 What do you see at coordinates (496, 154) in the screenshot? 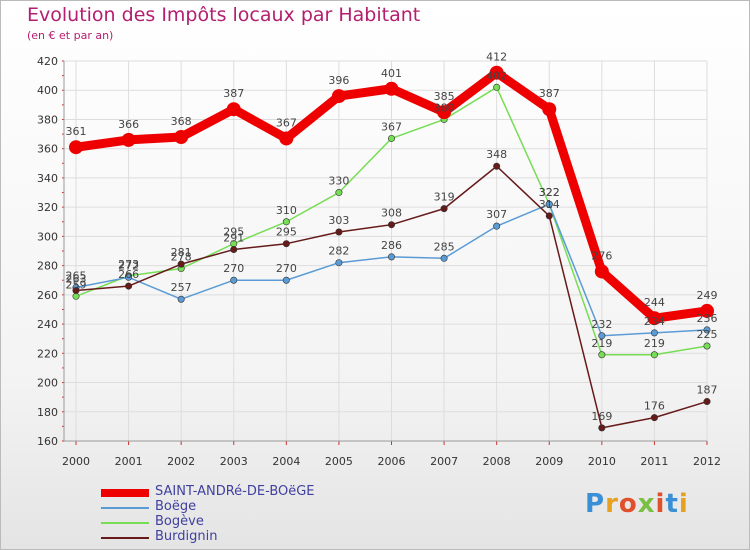
I see `data-label: 348` at bounding box center [496, 154].